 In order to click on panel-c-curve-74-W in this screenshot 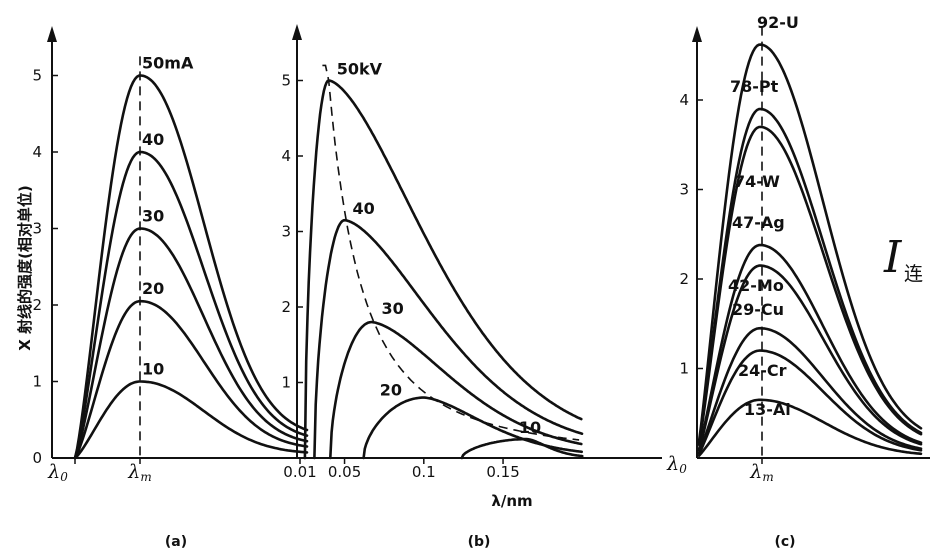, I will do `click(810, 286)`.